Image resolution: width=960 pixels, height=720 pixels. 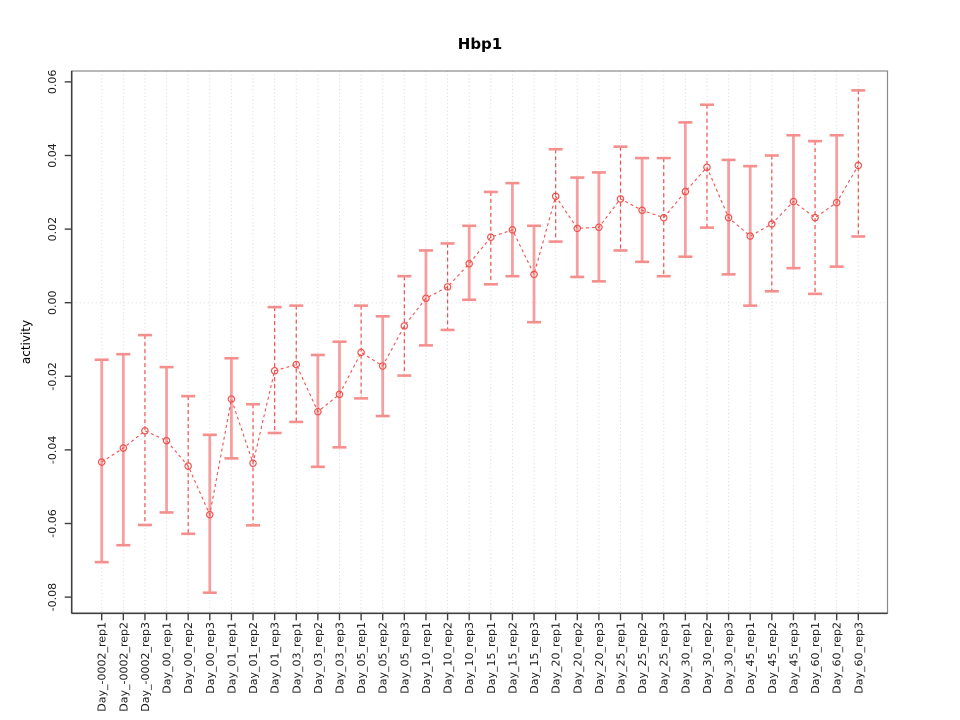 What do you see at coordinates (772, 658) in the screenshot?
I see `x-tick-label: Day_45_rep2` at bounding box center [772, 658].